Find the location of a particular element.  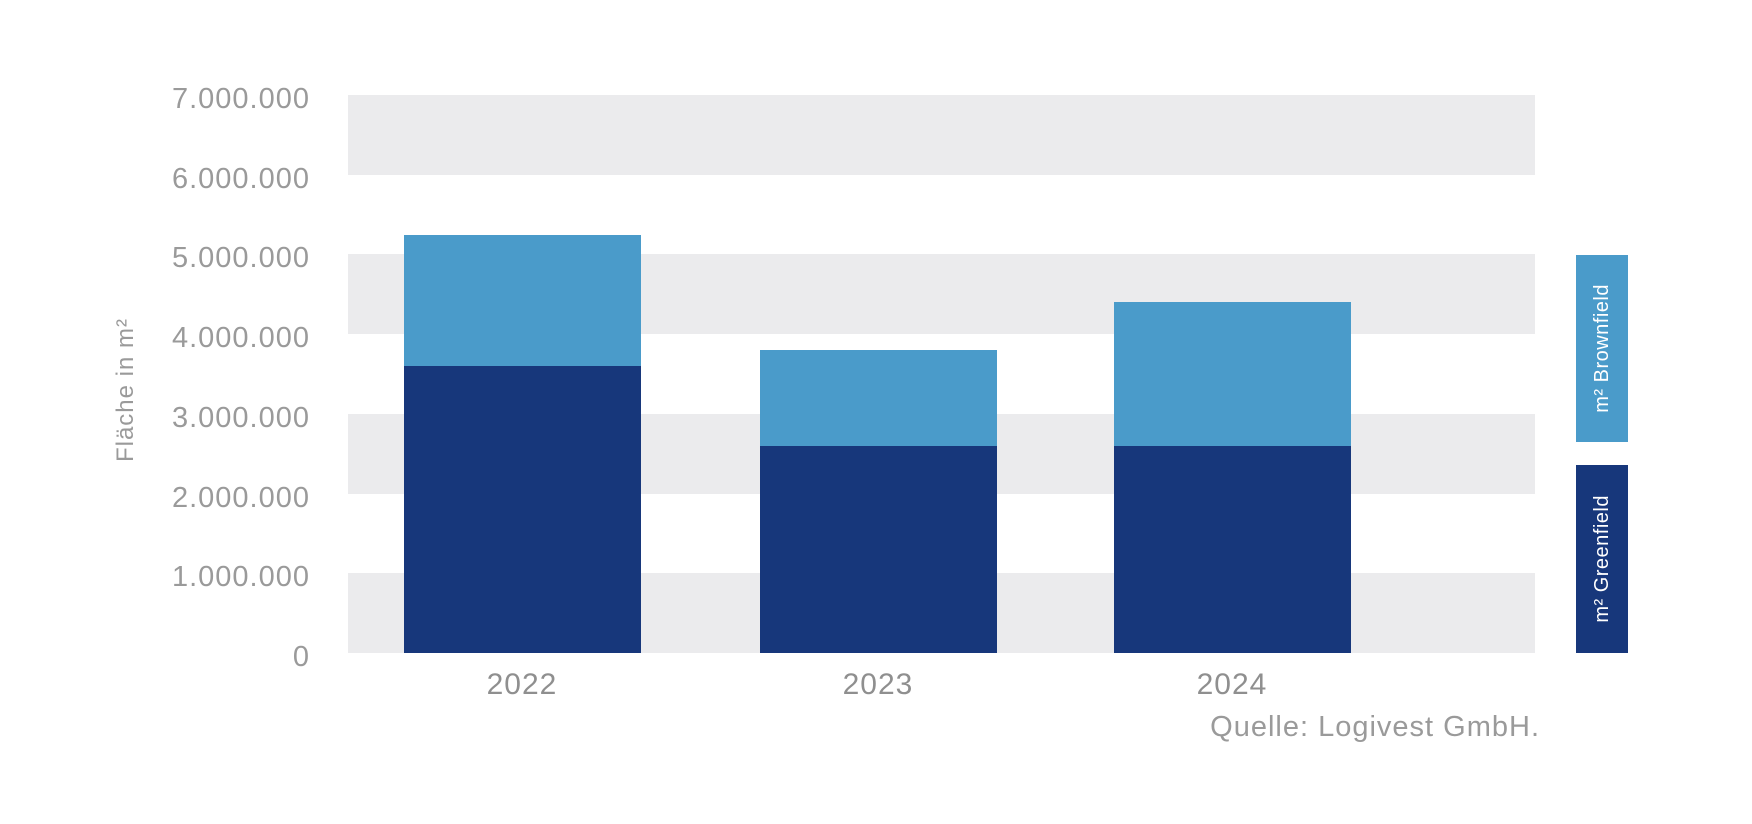

bar-segment-2022-greenfield is located at coordinates (522, 509).